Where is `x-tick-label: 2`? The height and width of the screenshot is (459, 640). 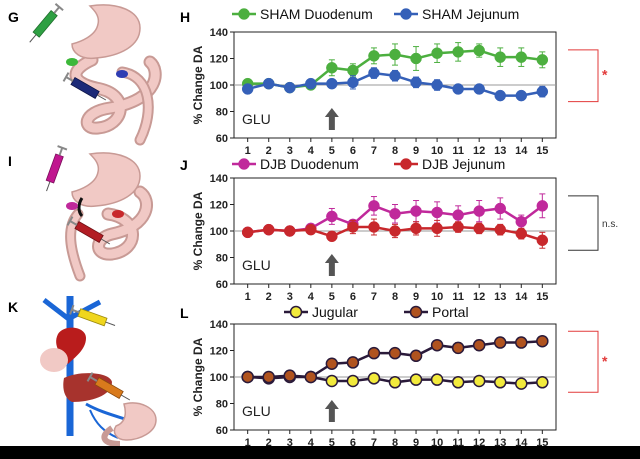
x-tick-label: 2 is located at coordinates (269, 297).